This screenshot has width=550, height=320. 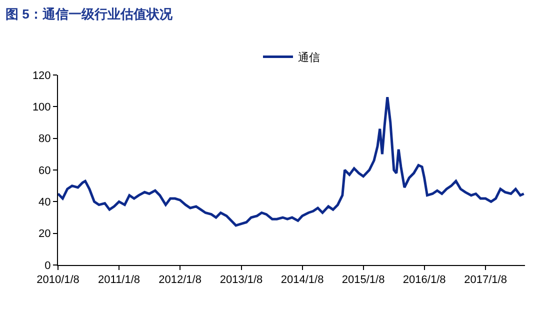 I want to click on y-tick-label: 100, so click(x=41, y=108).